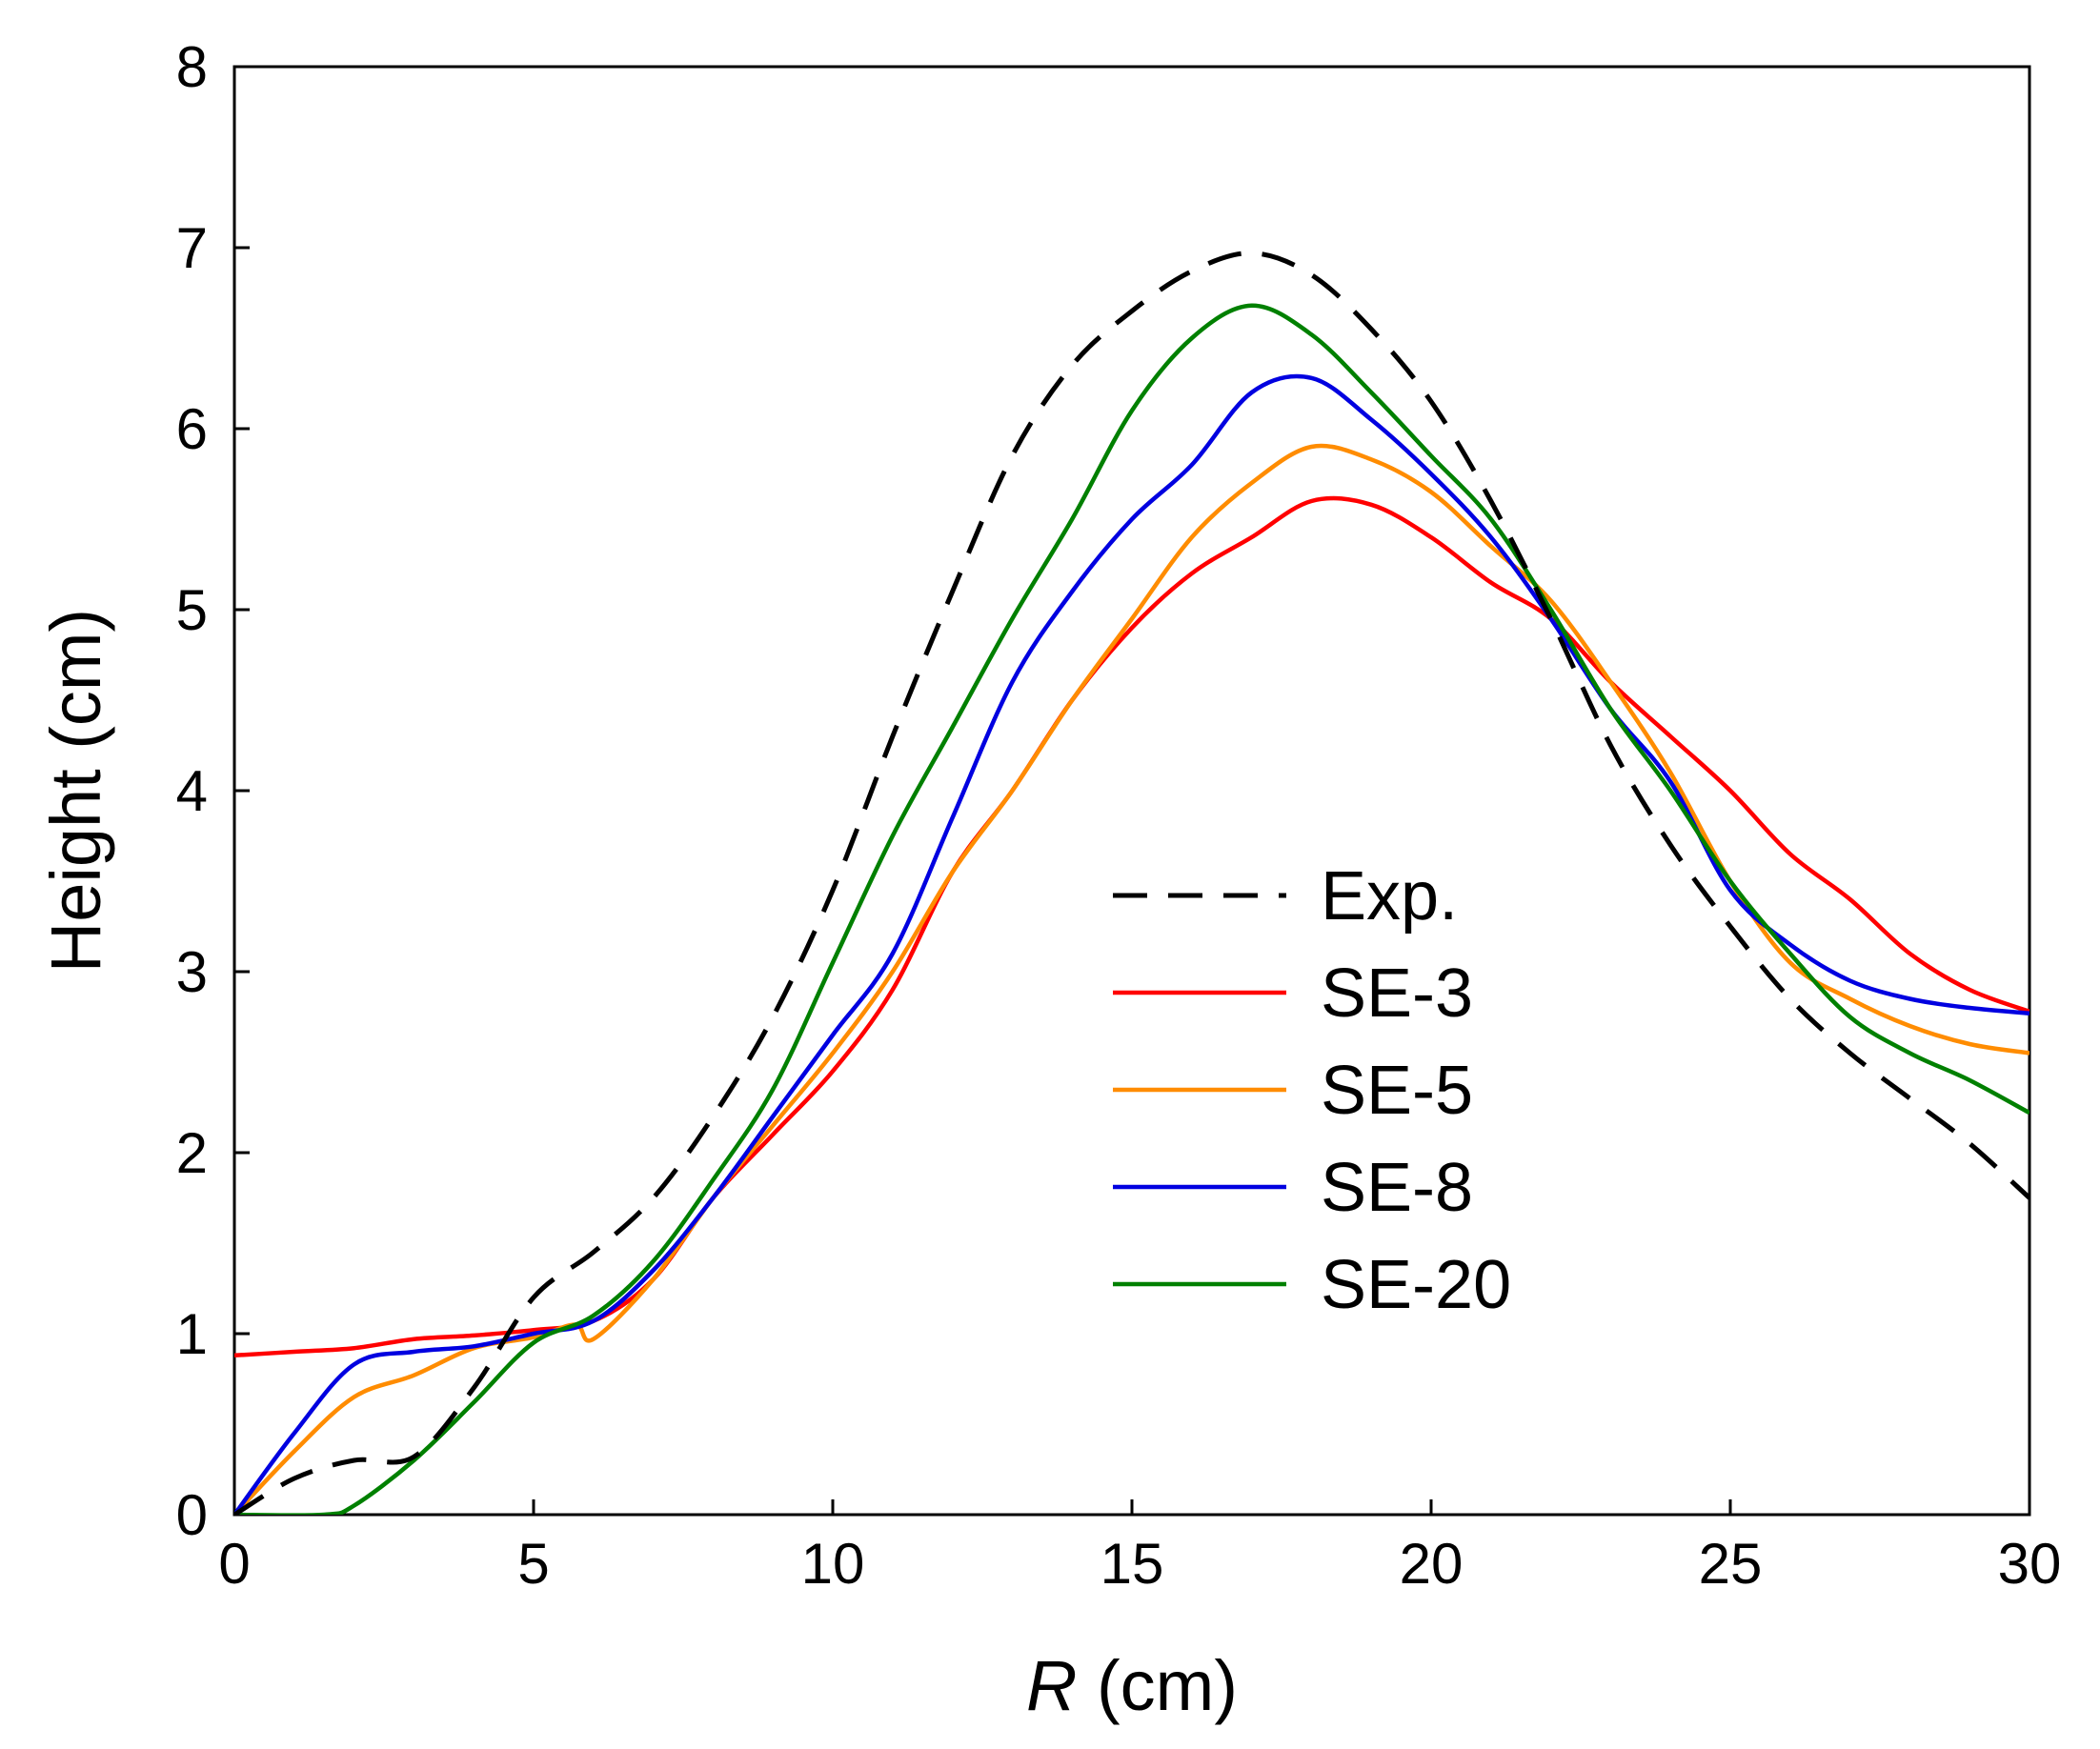 This screenshot has height=1749, width=2100. I want to click on x-axis-title: R (cm), so click(1132, 1686).